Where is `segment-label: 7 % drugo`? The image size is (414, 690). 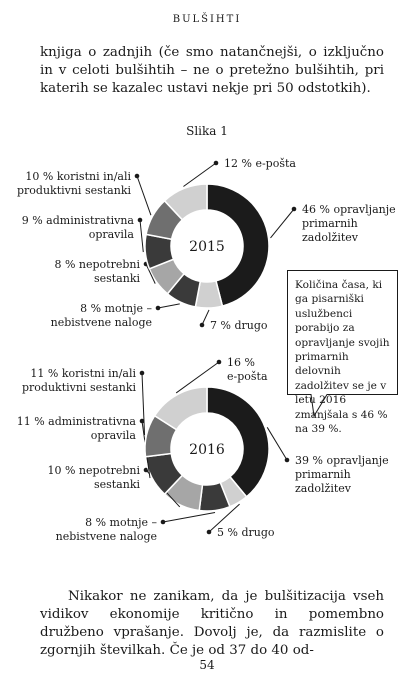
segment-label: 7 % drugo is located at coordinates (239, 325).